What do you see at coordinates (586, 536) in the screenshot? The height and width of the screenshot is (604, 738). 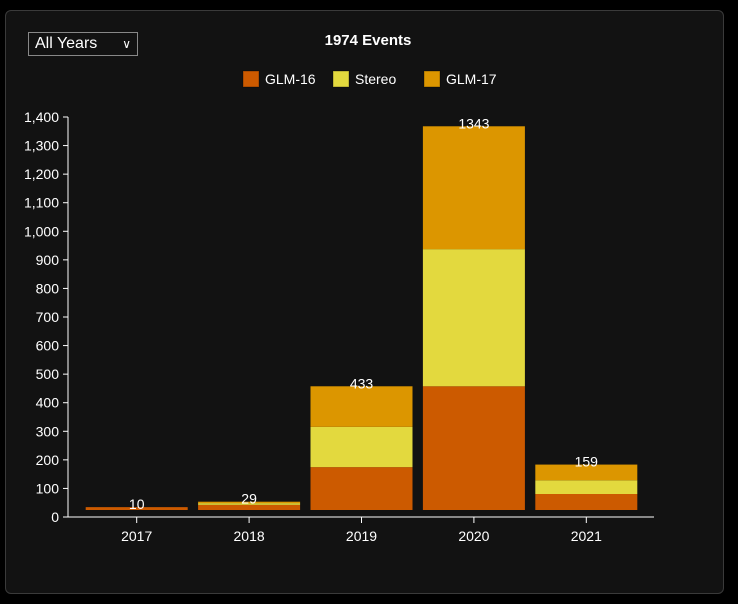 I see `x-tick-label: 2021` at bounding box center [586, 536].